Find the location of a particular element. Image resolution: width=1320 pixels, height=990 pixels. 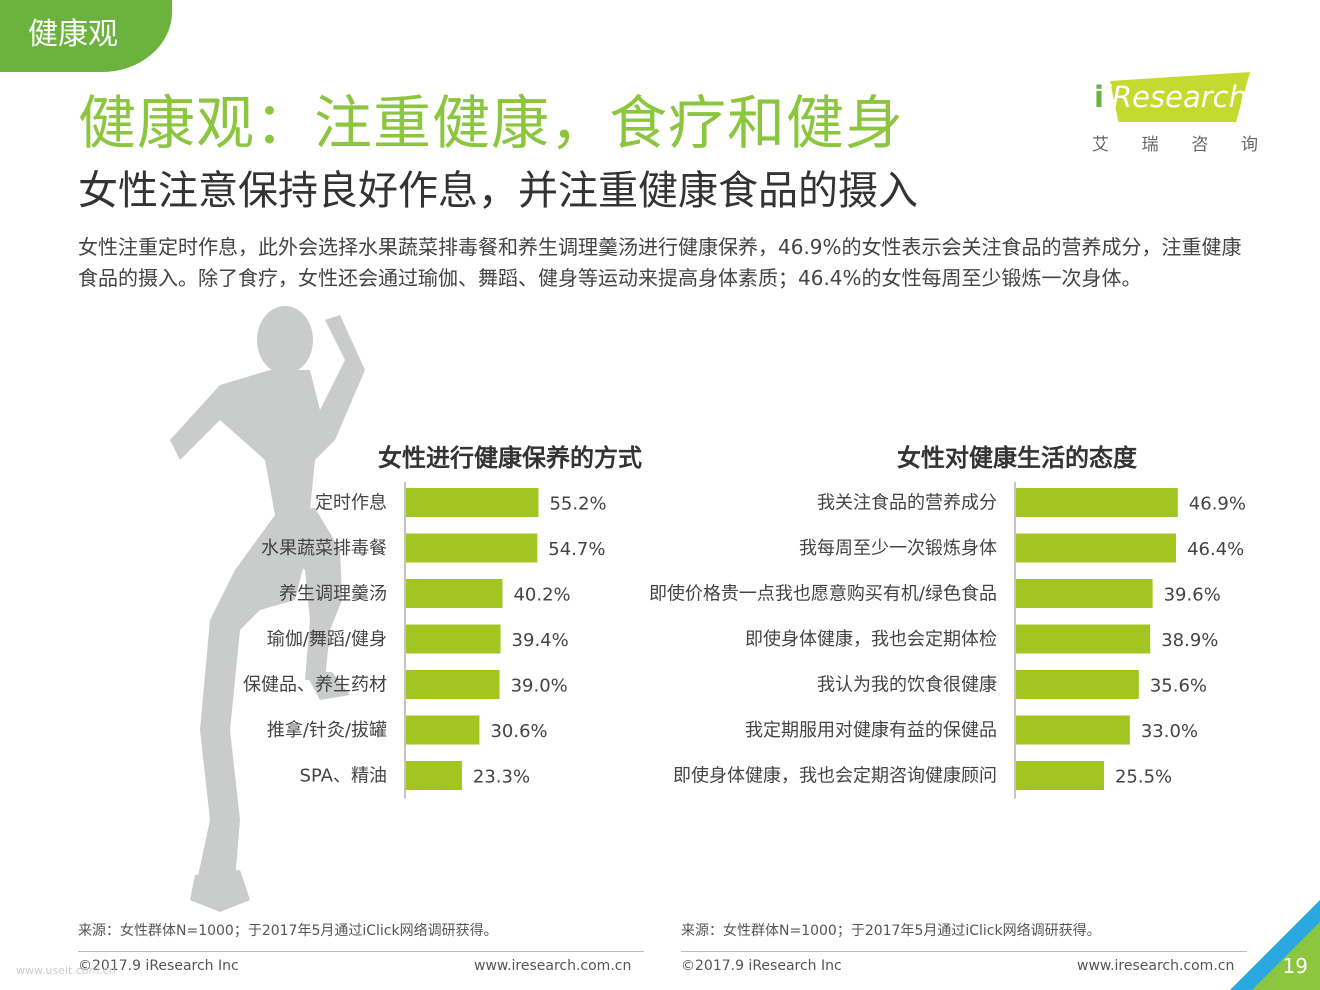

value-label: 46.9% is located at coordinates (1217, 504).